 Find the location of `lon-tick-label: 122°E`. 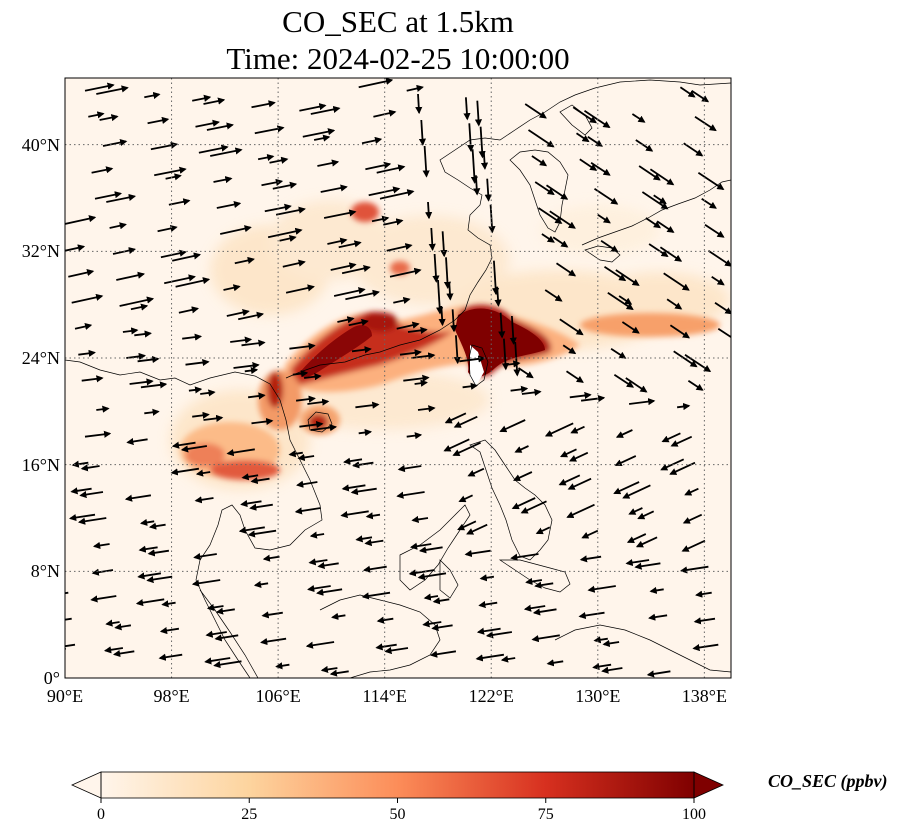

lon-tick-label: 122°E is located at coordinates (491, 696).